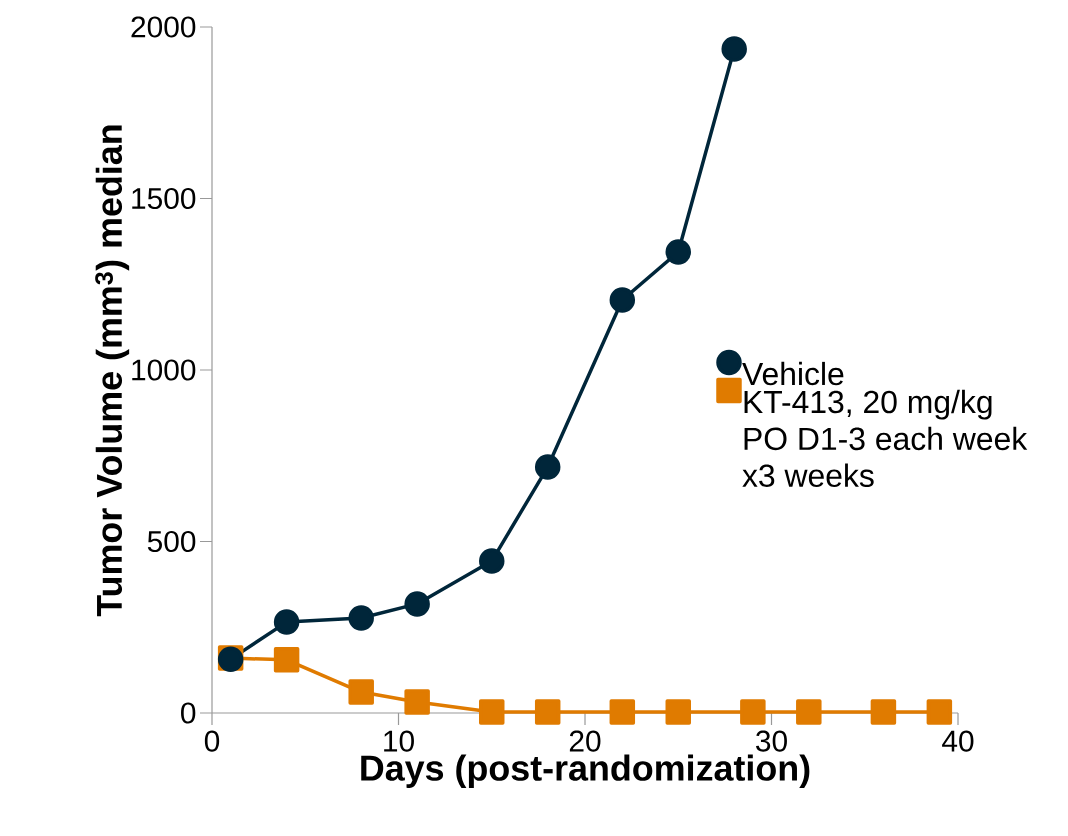  I want to click on x-axis-title: Days (post-randomization), so click(585, 771).